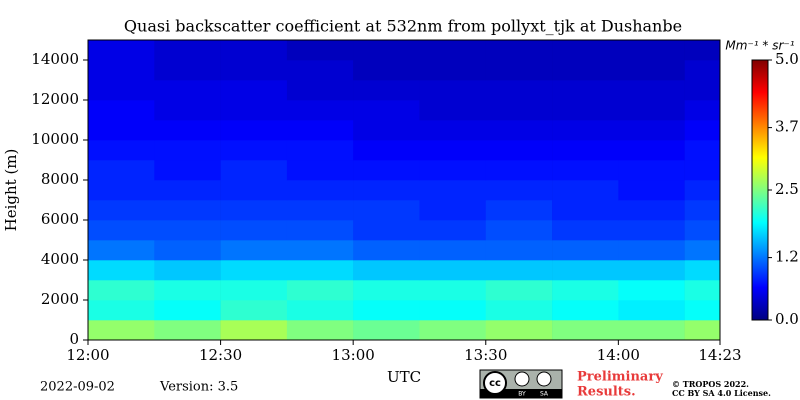 This screenshot has width=800, height=400. I want to click on x-tick-label: 13:00, so click(353, 355).